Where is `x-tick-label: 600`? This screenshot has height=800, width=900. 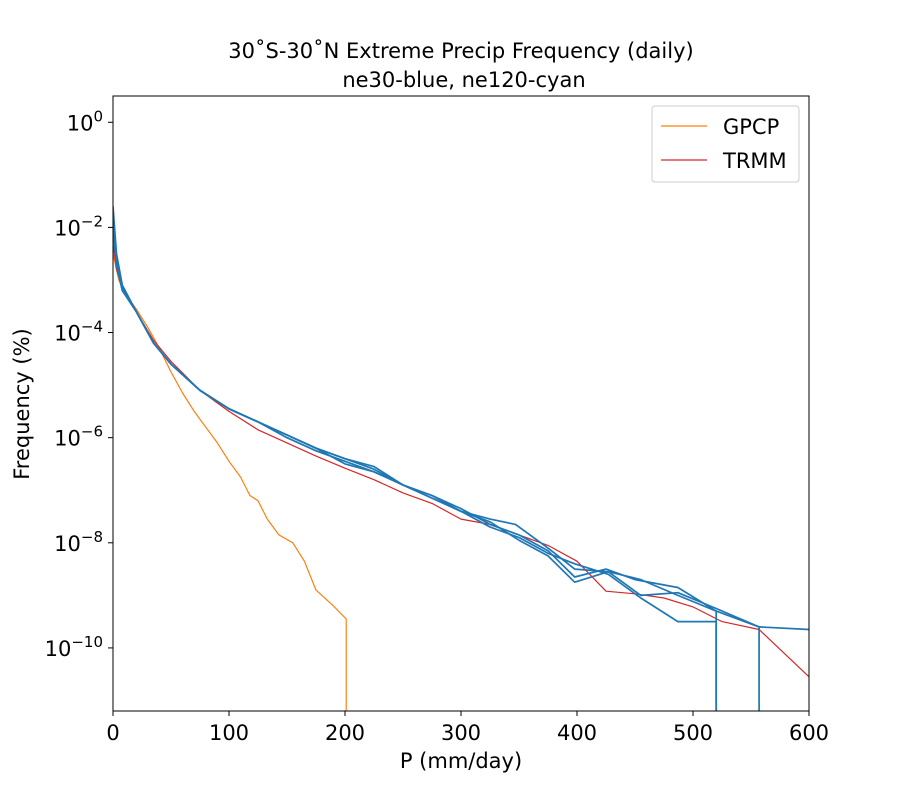 x-tick-label: 600 is located at coordinates (809, 733).